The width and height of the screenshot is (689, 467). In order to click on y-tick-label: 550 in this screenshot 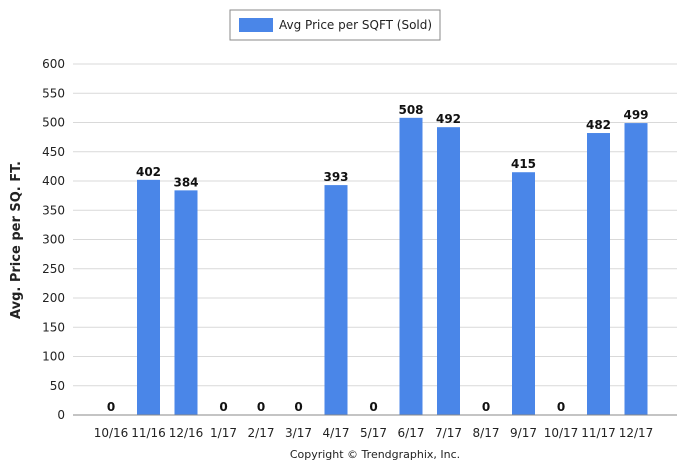, I will do `click(53, 93)`.